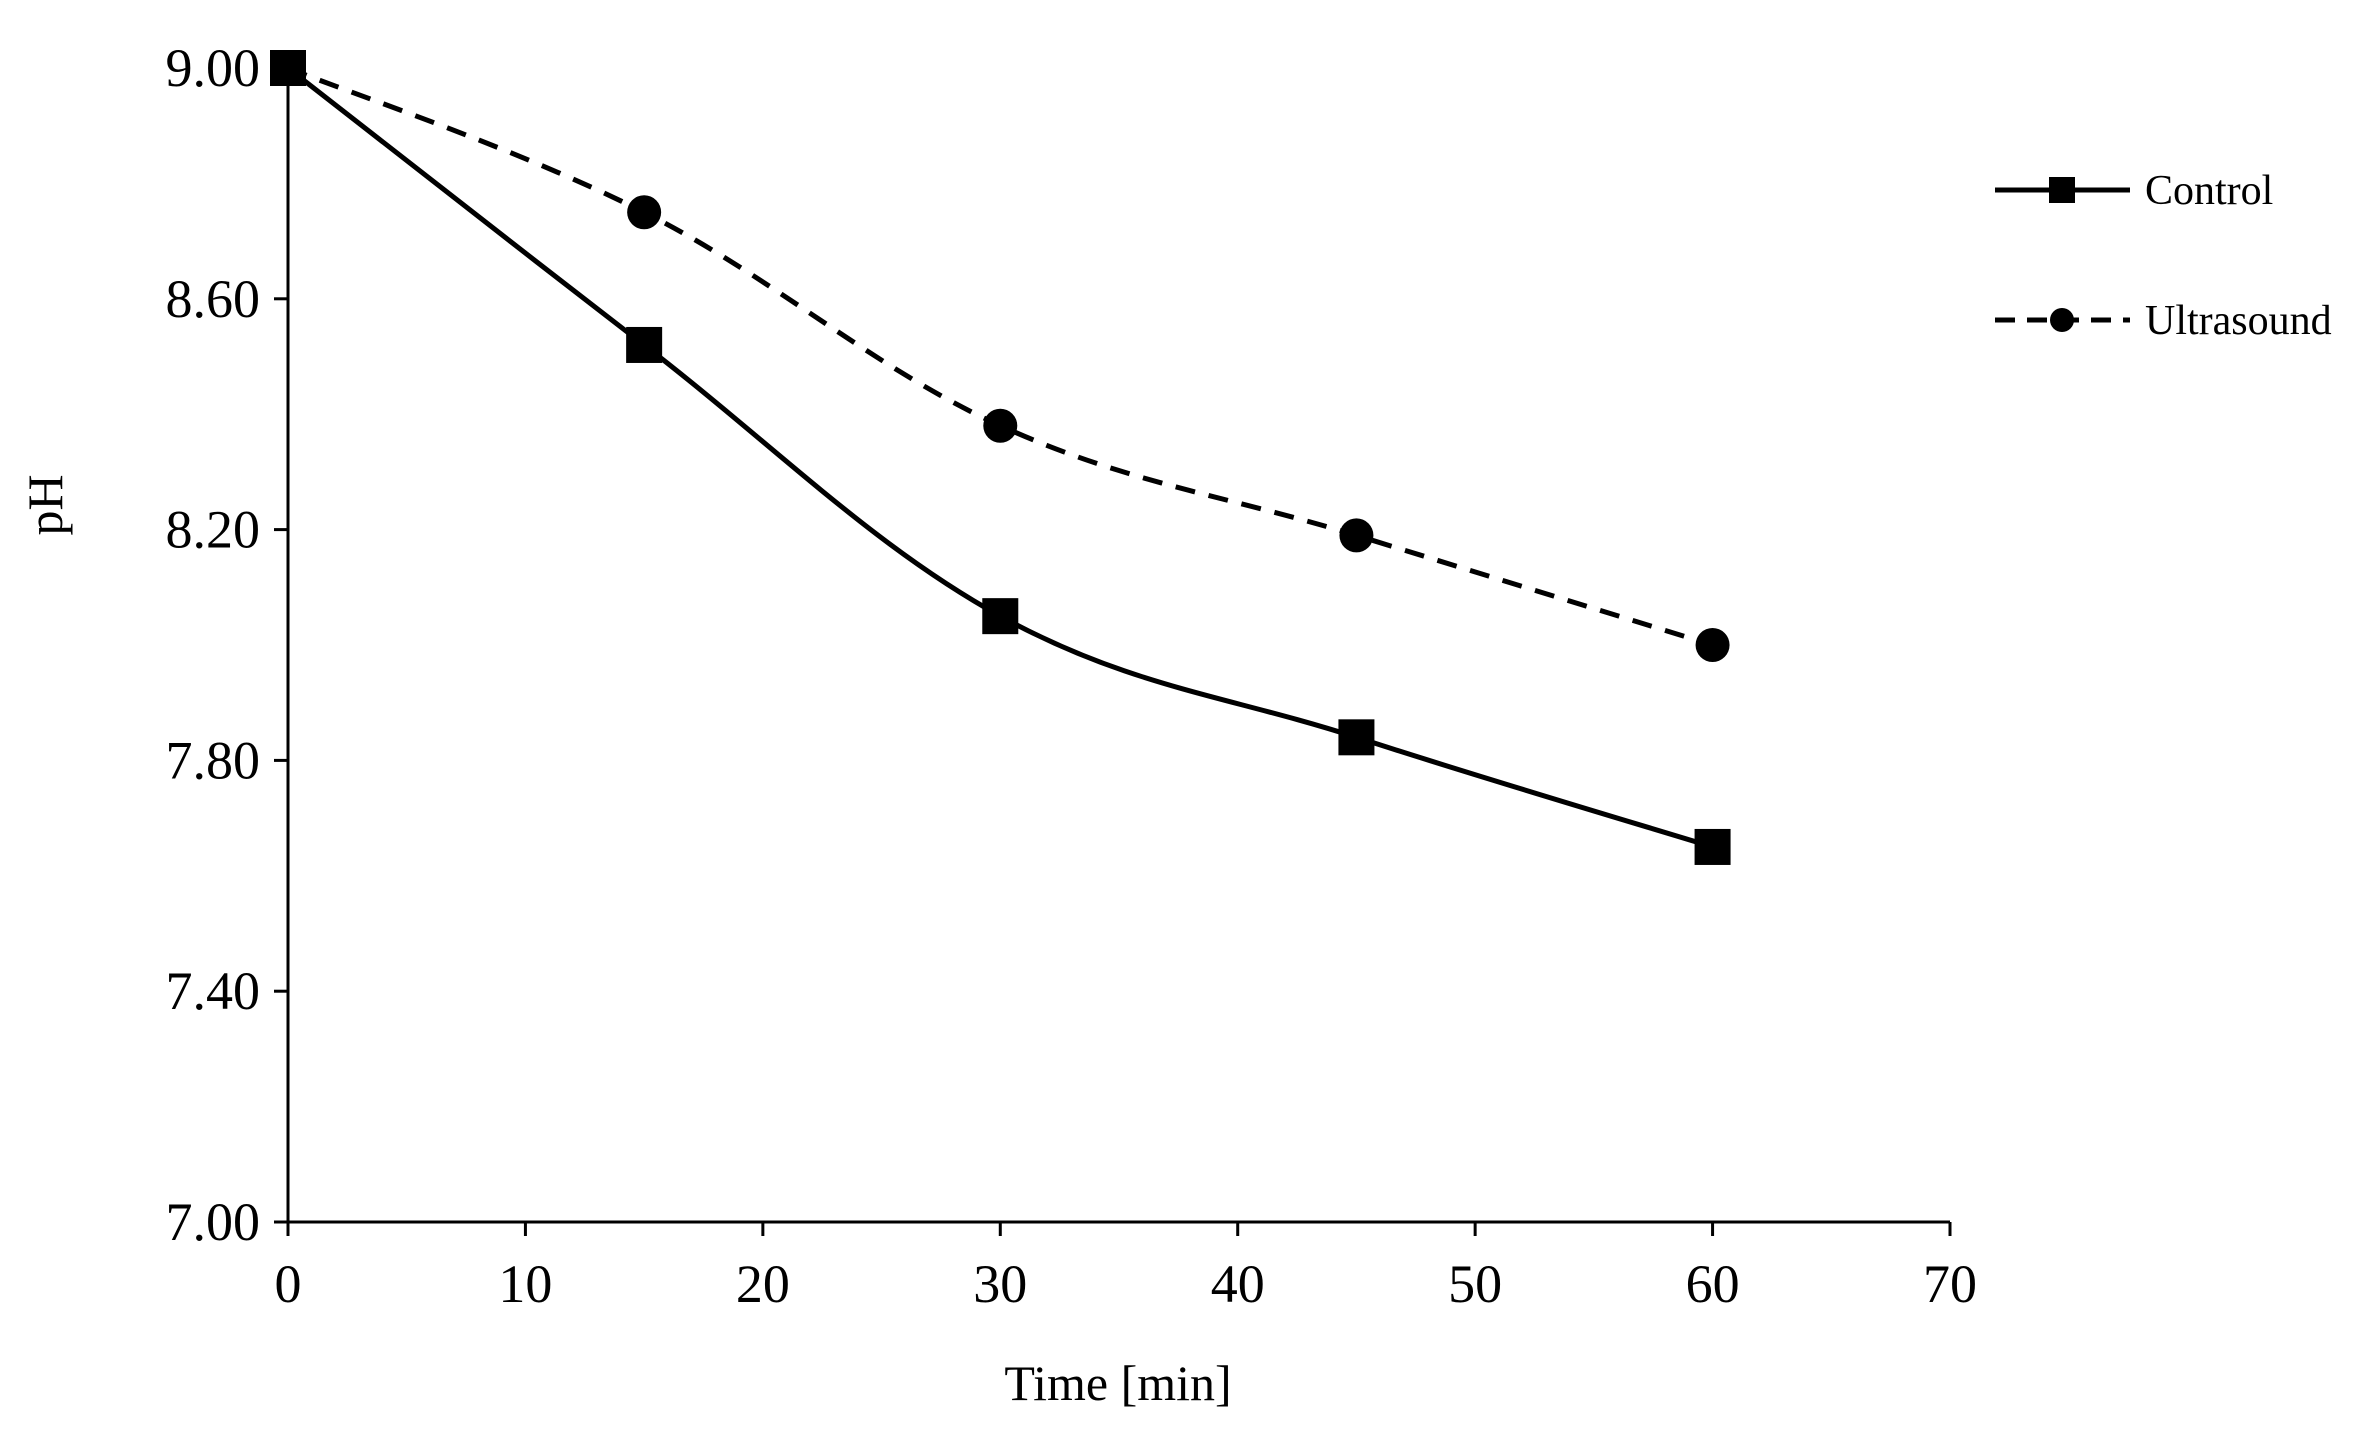 Image resolution: width=2380 pixels, height=1430 pixels. Describe the element at coordinates (213, 760) in the screenshot. I see `y-tick-label: 7.80` at that location.